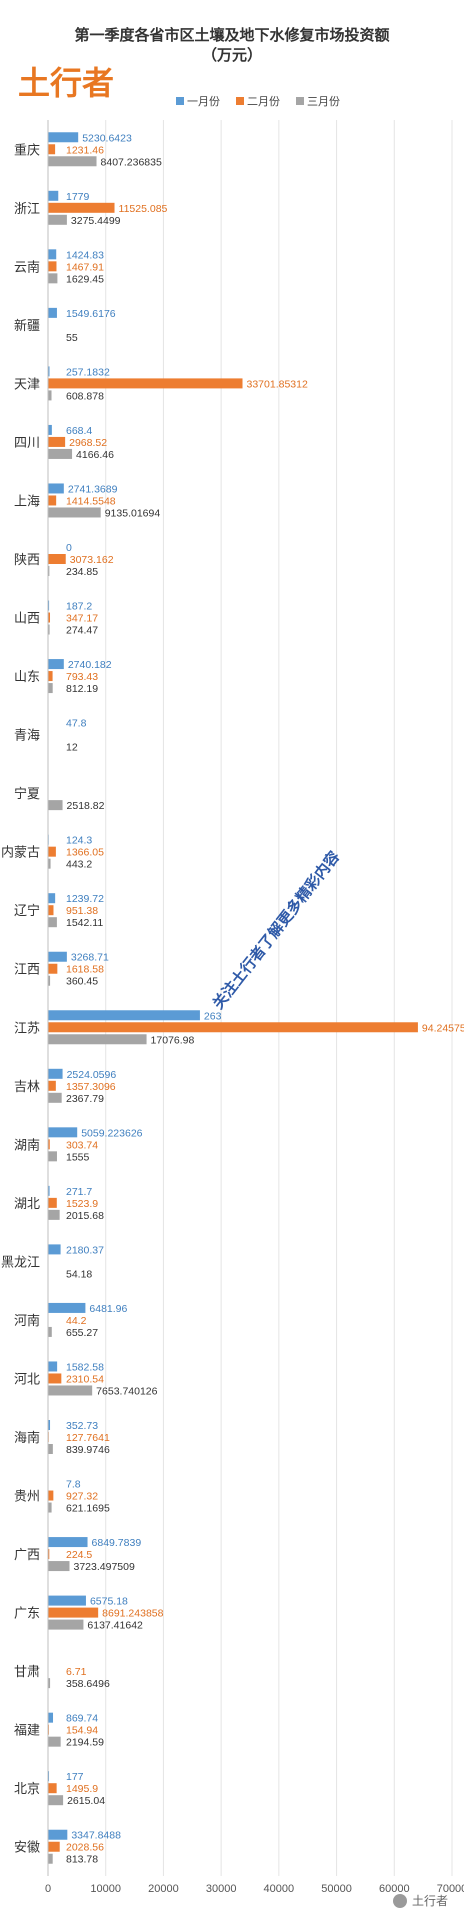 This screenshot has width=464, height=1920. Describe the element at coordinates (66, 83) in the screenshot. I see `brand-logo: 土行者` at that location.